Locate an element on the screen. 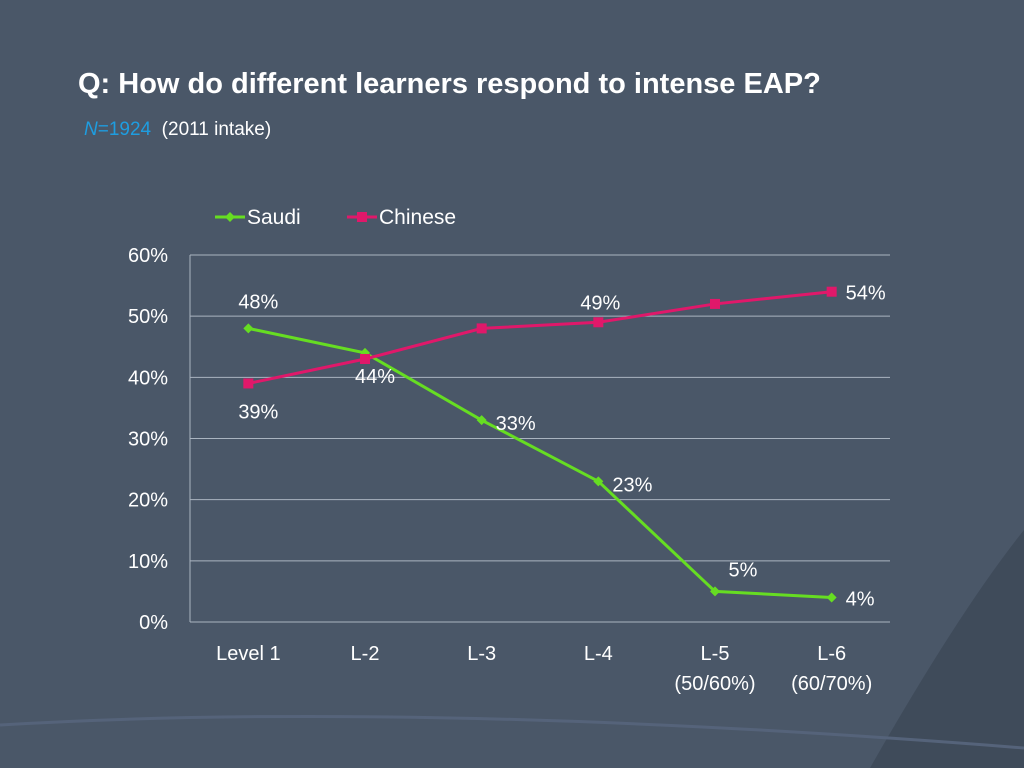 This screenshot has height=768, width=1024. y-tick-label: 50% is located at coordinates (148, 317).